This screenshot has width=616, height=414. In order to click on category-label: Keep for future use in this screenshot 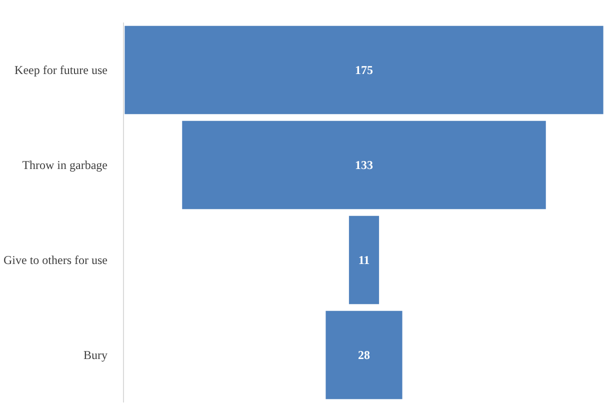, I will do `click(61, 70)`.